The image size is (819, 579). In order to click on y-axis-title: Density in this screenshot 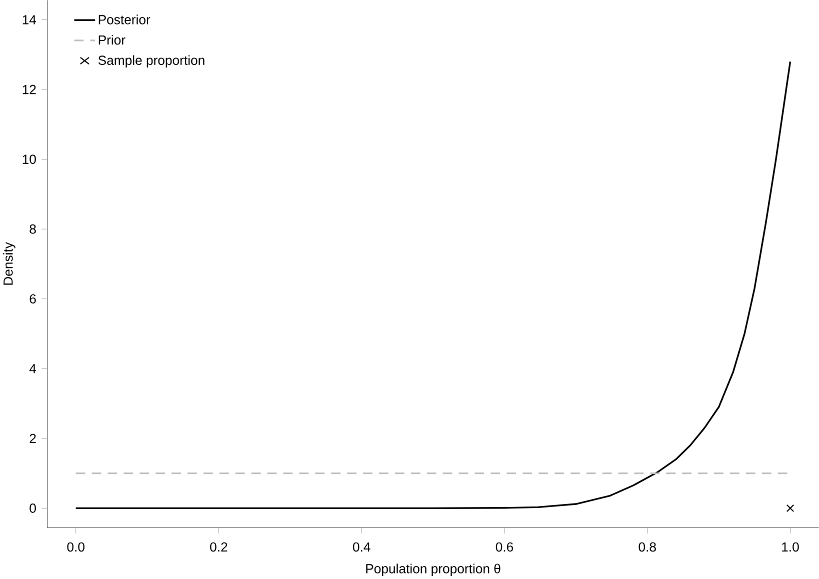, I will do `click(9, 263)`.